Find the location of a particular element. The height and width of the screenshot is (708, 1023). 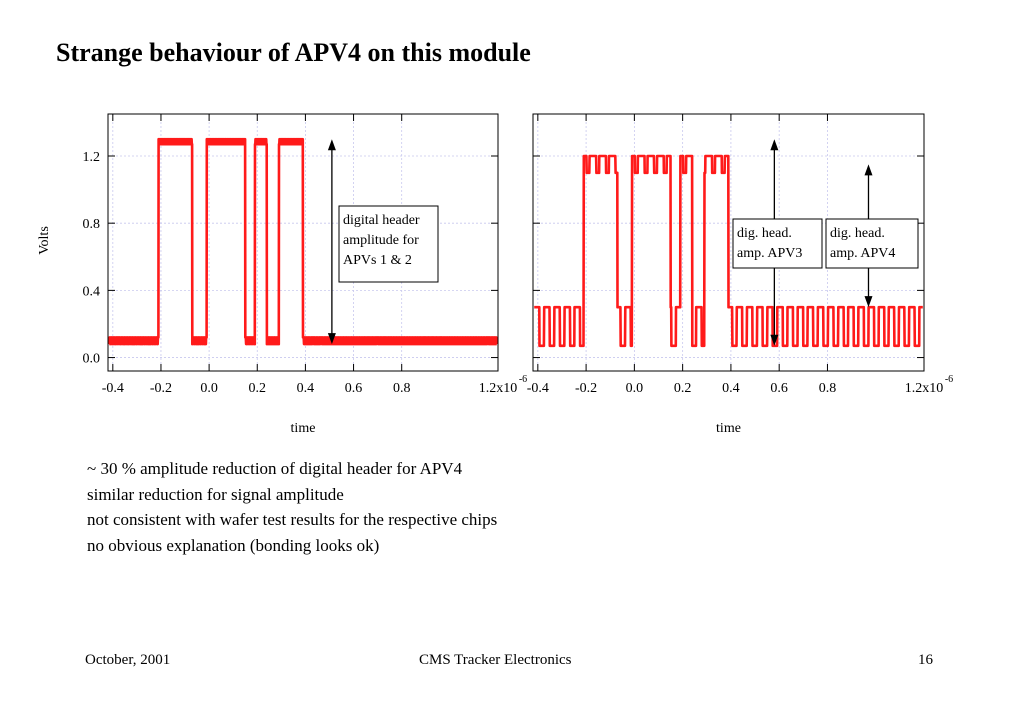

slide-title: Strange behaviour of APV4 on this module is located at coordinates (293, 52).